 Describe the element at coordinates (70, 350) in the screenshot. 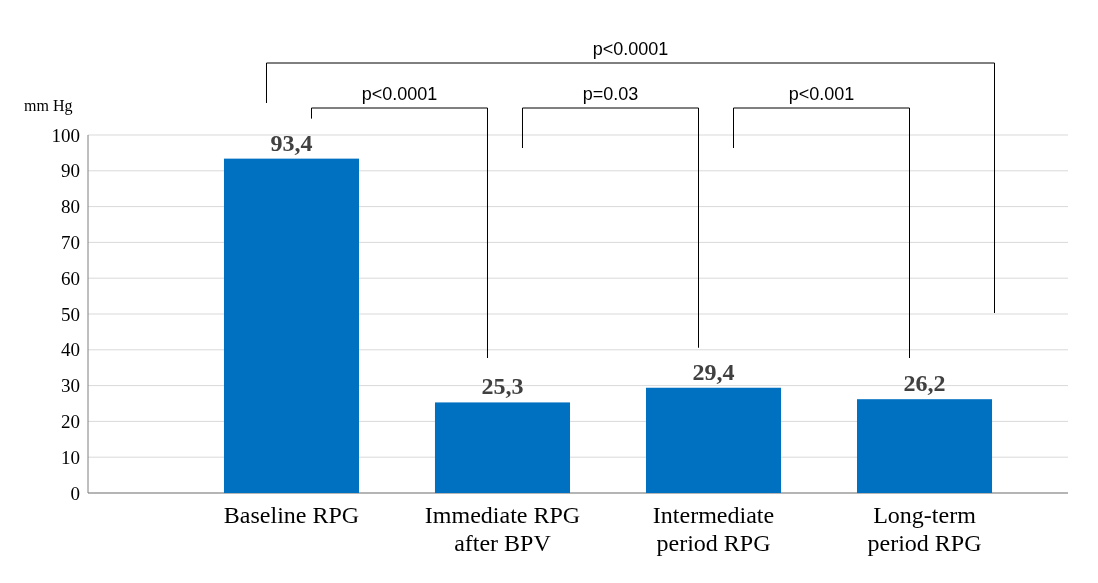

I see `y-tick-label: 40` at that location.